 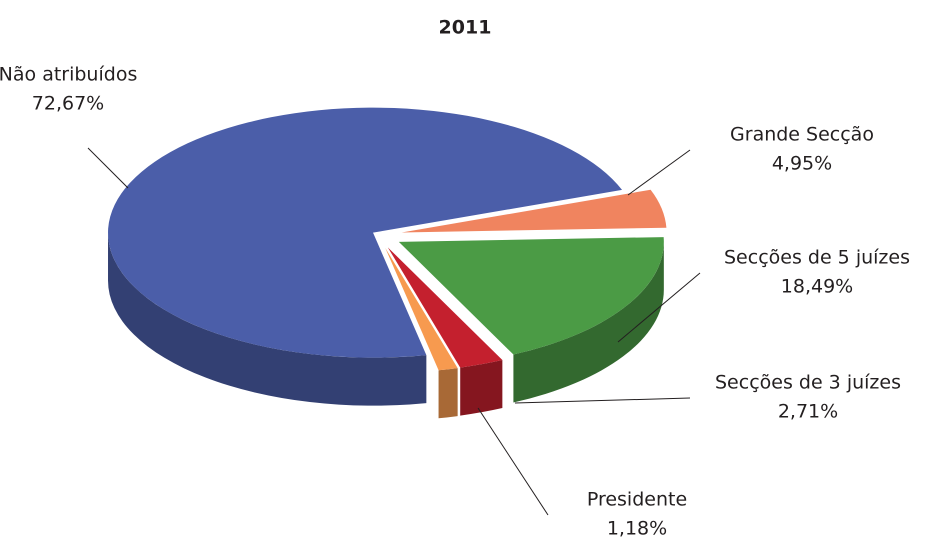 I want to click on value-label: 4,95%, so click(x=802, y=164).